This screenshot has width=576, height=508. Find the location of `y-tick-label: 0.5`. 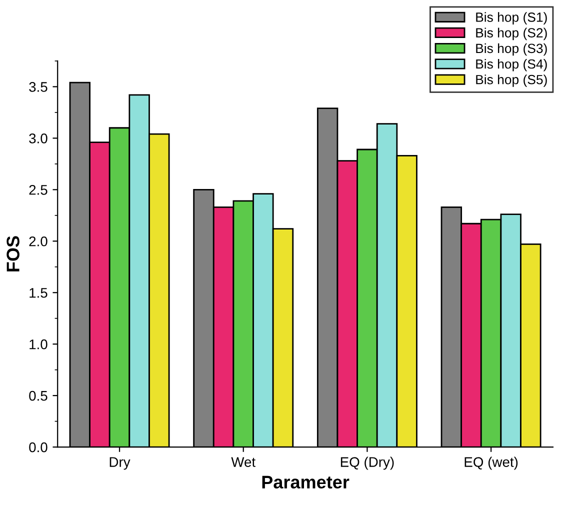

y-tick-label: 0.5 is located at coordinates (38, 395).